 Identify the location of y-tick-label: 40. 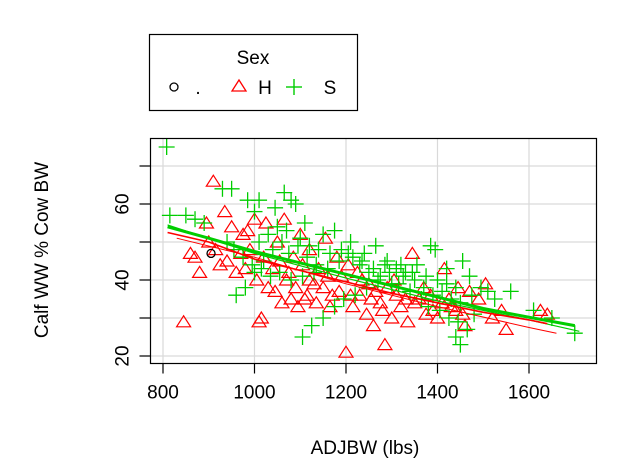
(123, 279).